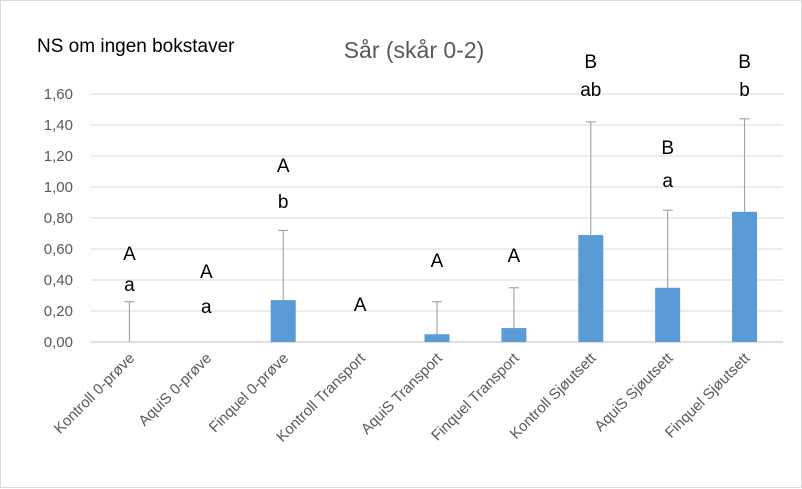 The width and height of the screenshot is (802, 489). Describe the element at coordinates (58, 311) in the screenshot. I see `y-tick-label: 0,20` at that location.